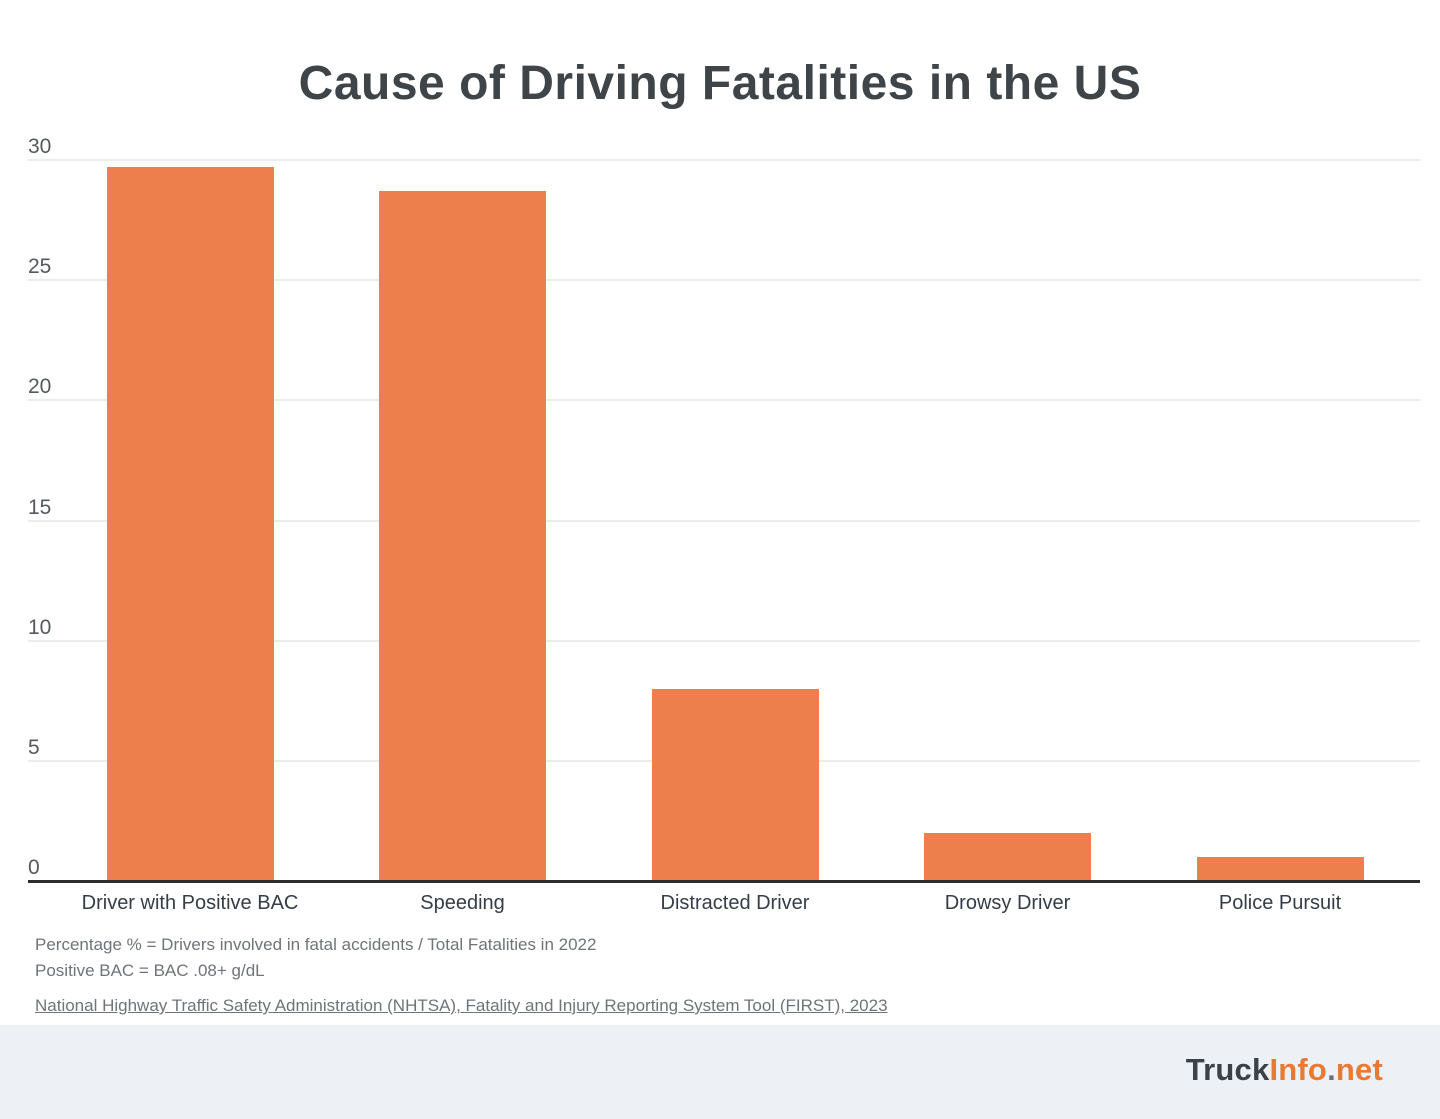 The image size is (1440, 1119). What do you see at coordinates (462, 903) in the screenshot?
I see `x-axis-label-speeding: Speeding` at bounding box center [462, 903].